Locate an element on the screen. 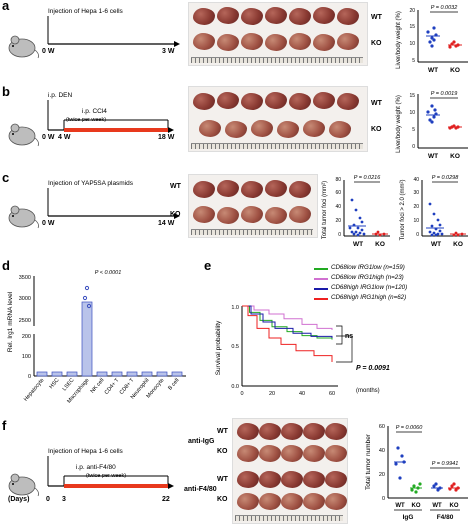 The image size is (474, 529). svg-text: 30 is located at coordinates (416, 193).